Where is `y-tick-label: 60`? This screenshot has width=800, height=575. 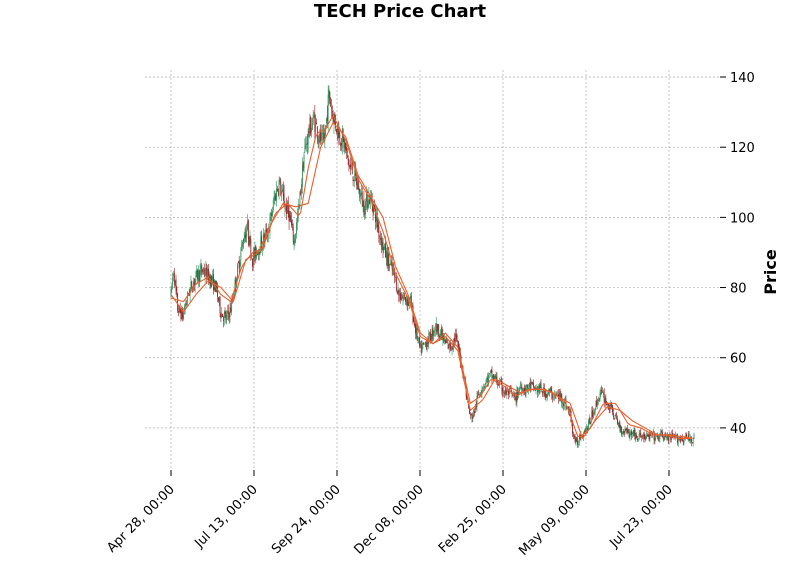 y-tick-label: 60 is located at coordinates (738, 359).